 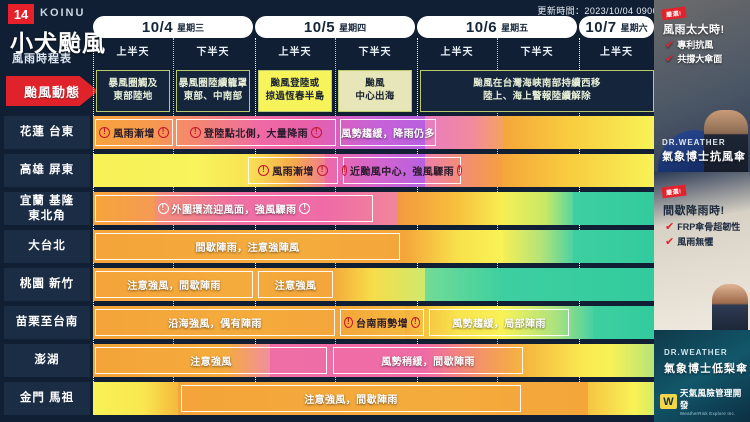 I want to click on warning-bar: ! 外圍環流迎風面，強風驟雨!, so click(x=234, y=208).